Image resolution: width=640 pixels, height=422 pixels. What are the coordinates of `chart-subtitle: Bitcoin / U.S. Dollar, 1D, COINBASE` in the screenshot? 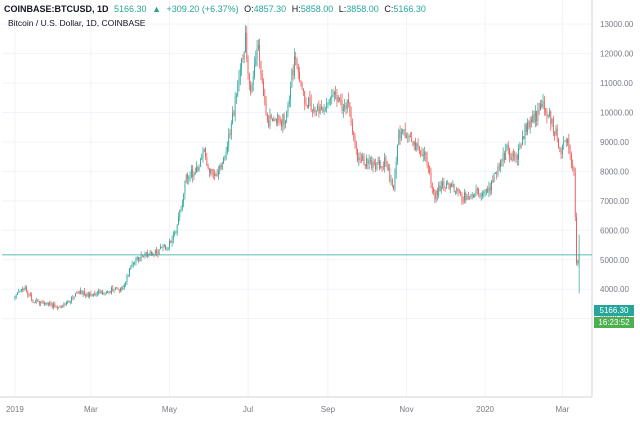 It's located at (77, 23).